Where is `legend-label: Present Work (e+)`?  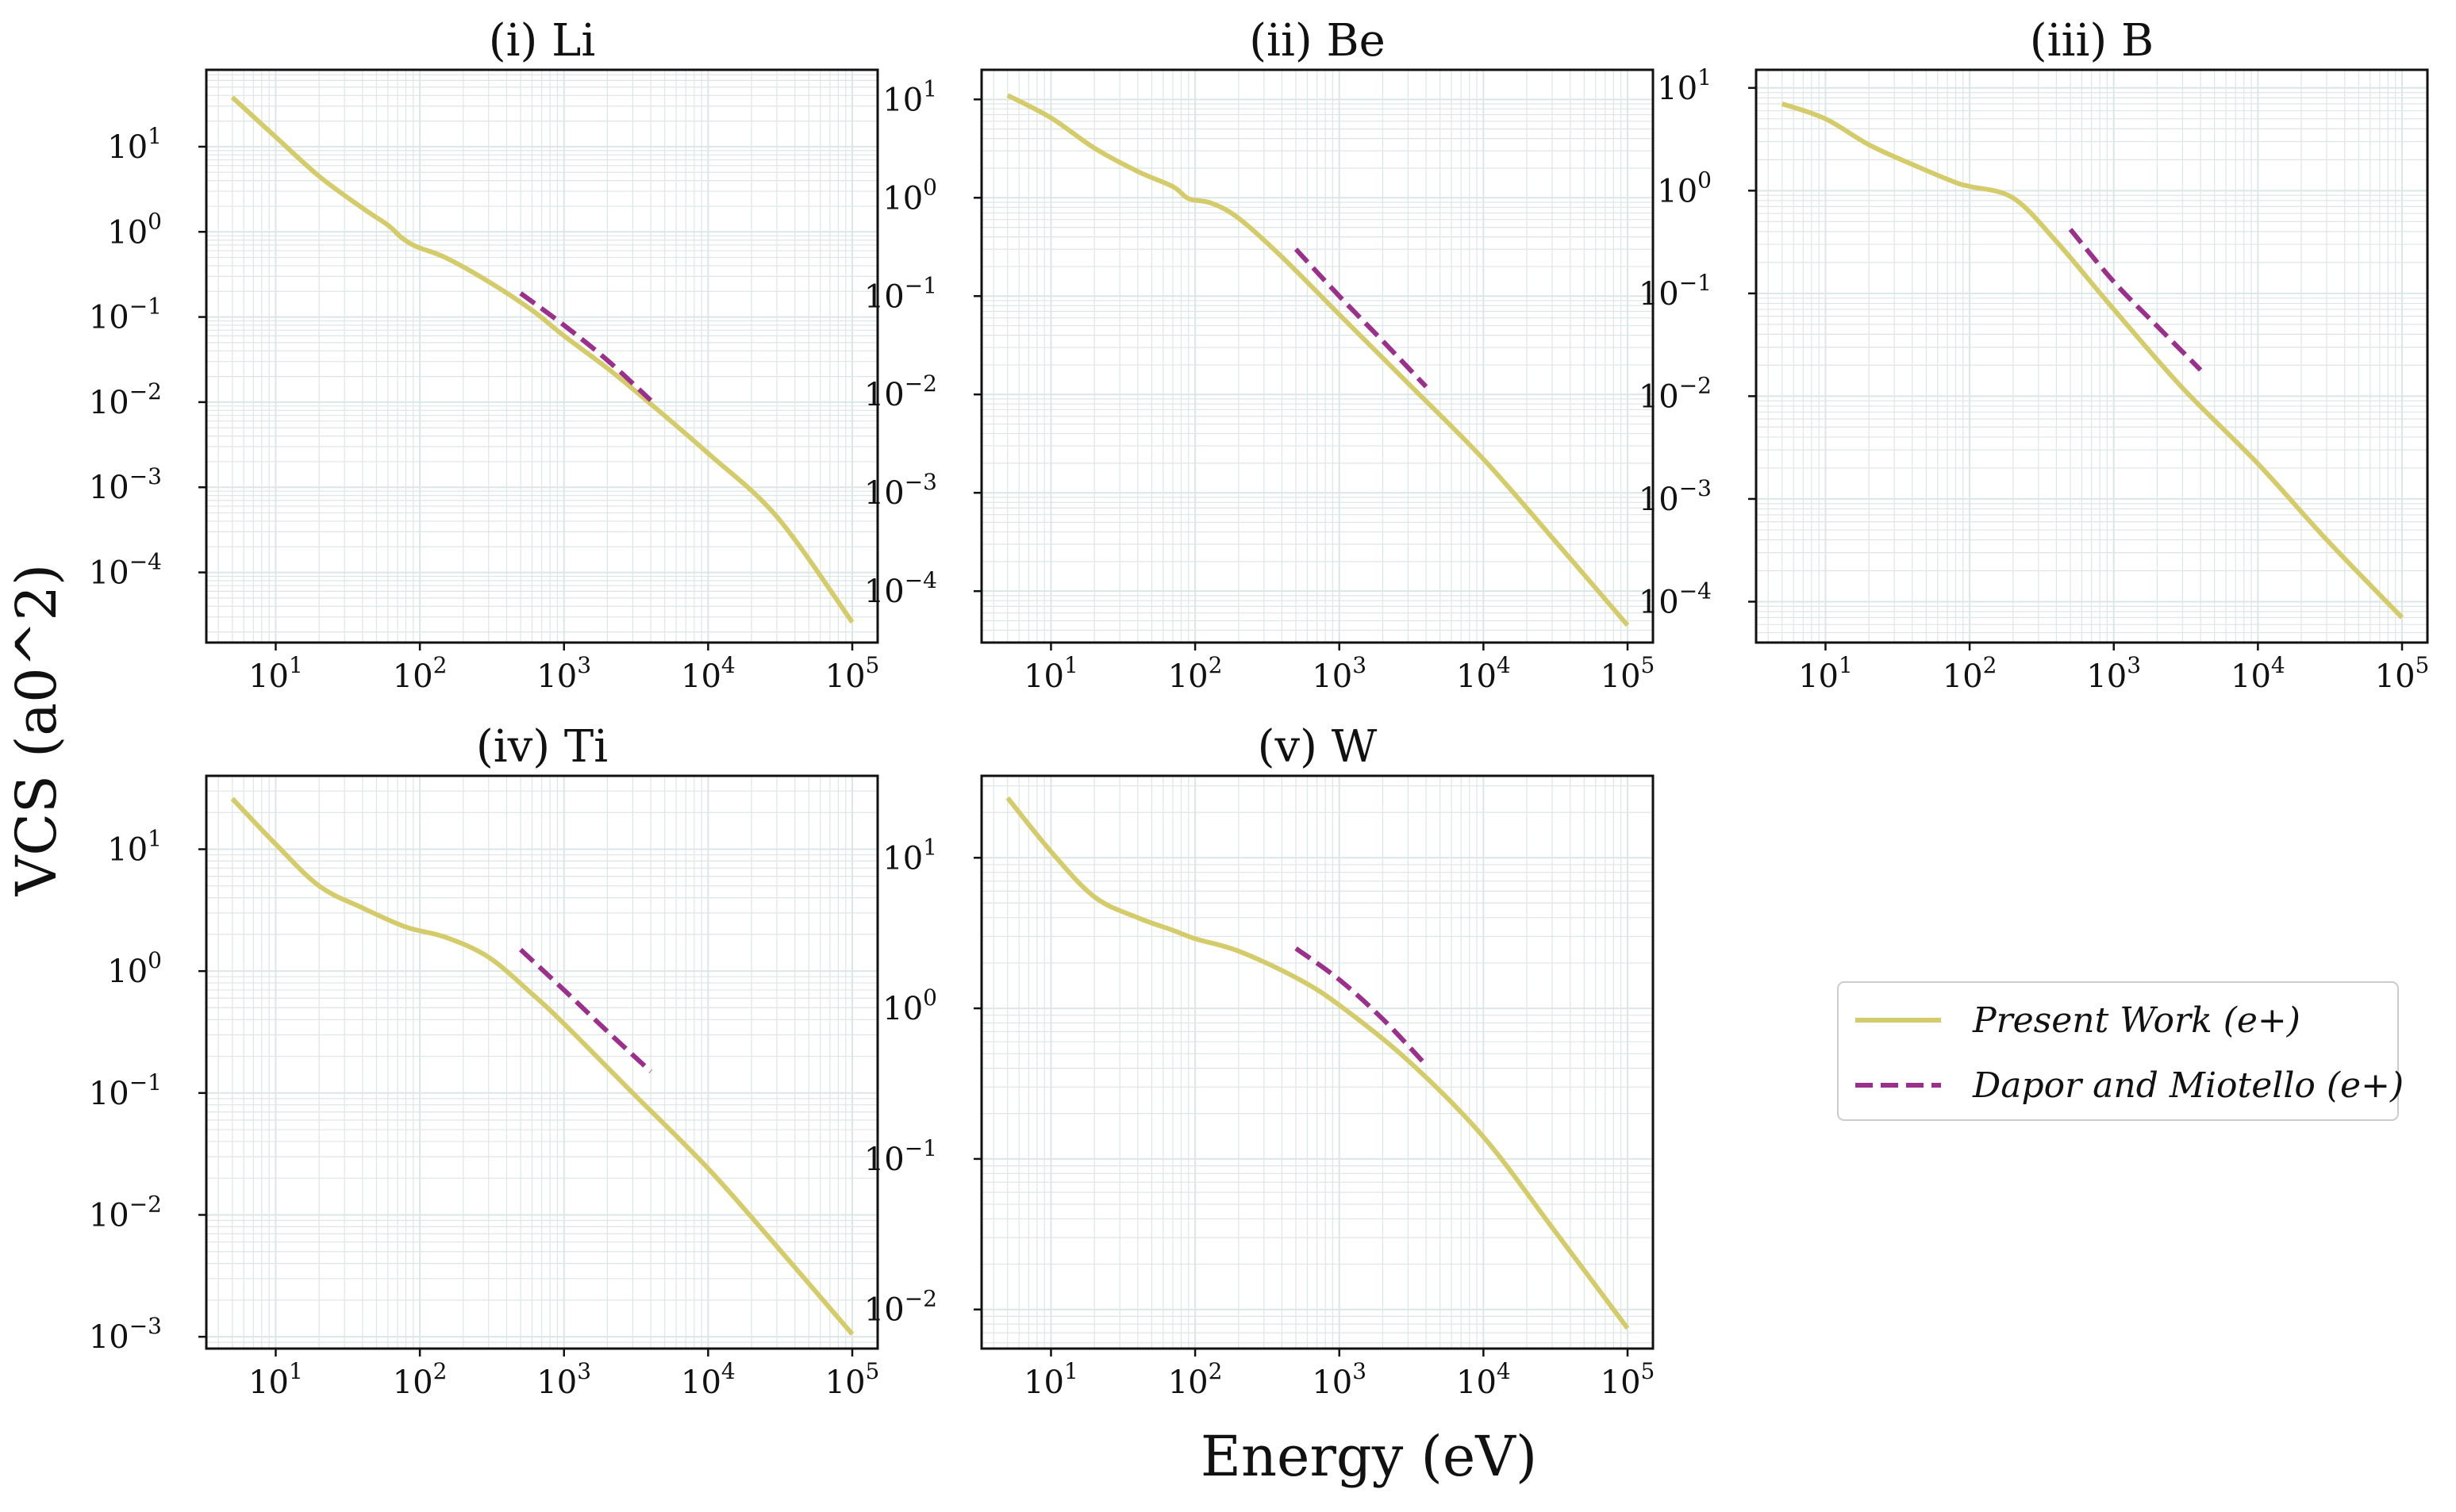 legend-label: Present Work (e+) is located at coordinates (2136, 1021).